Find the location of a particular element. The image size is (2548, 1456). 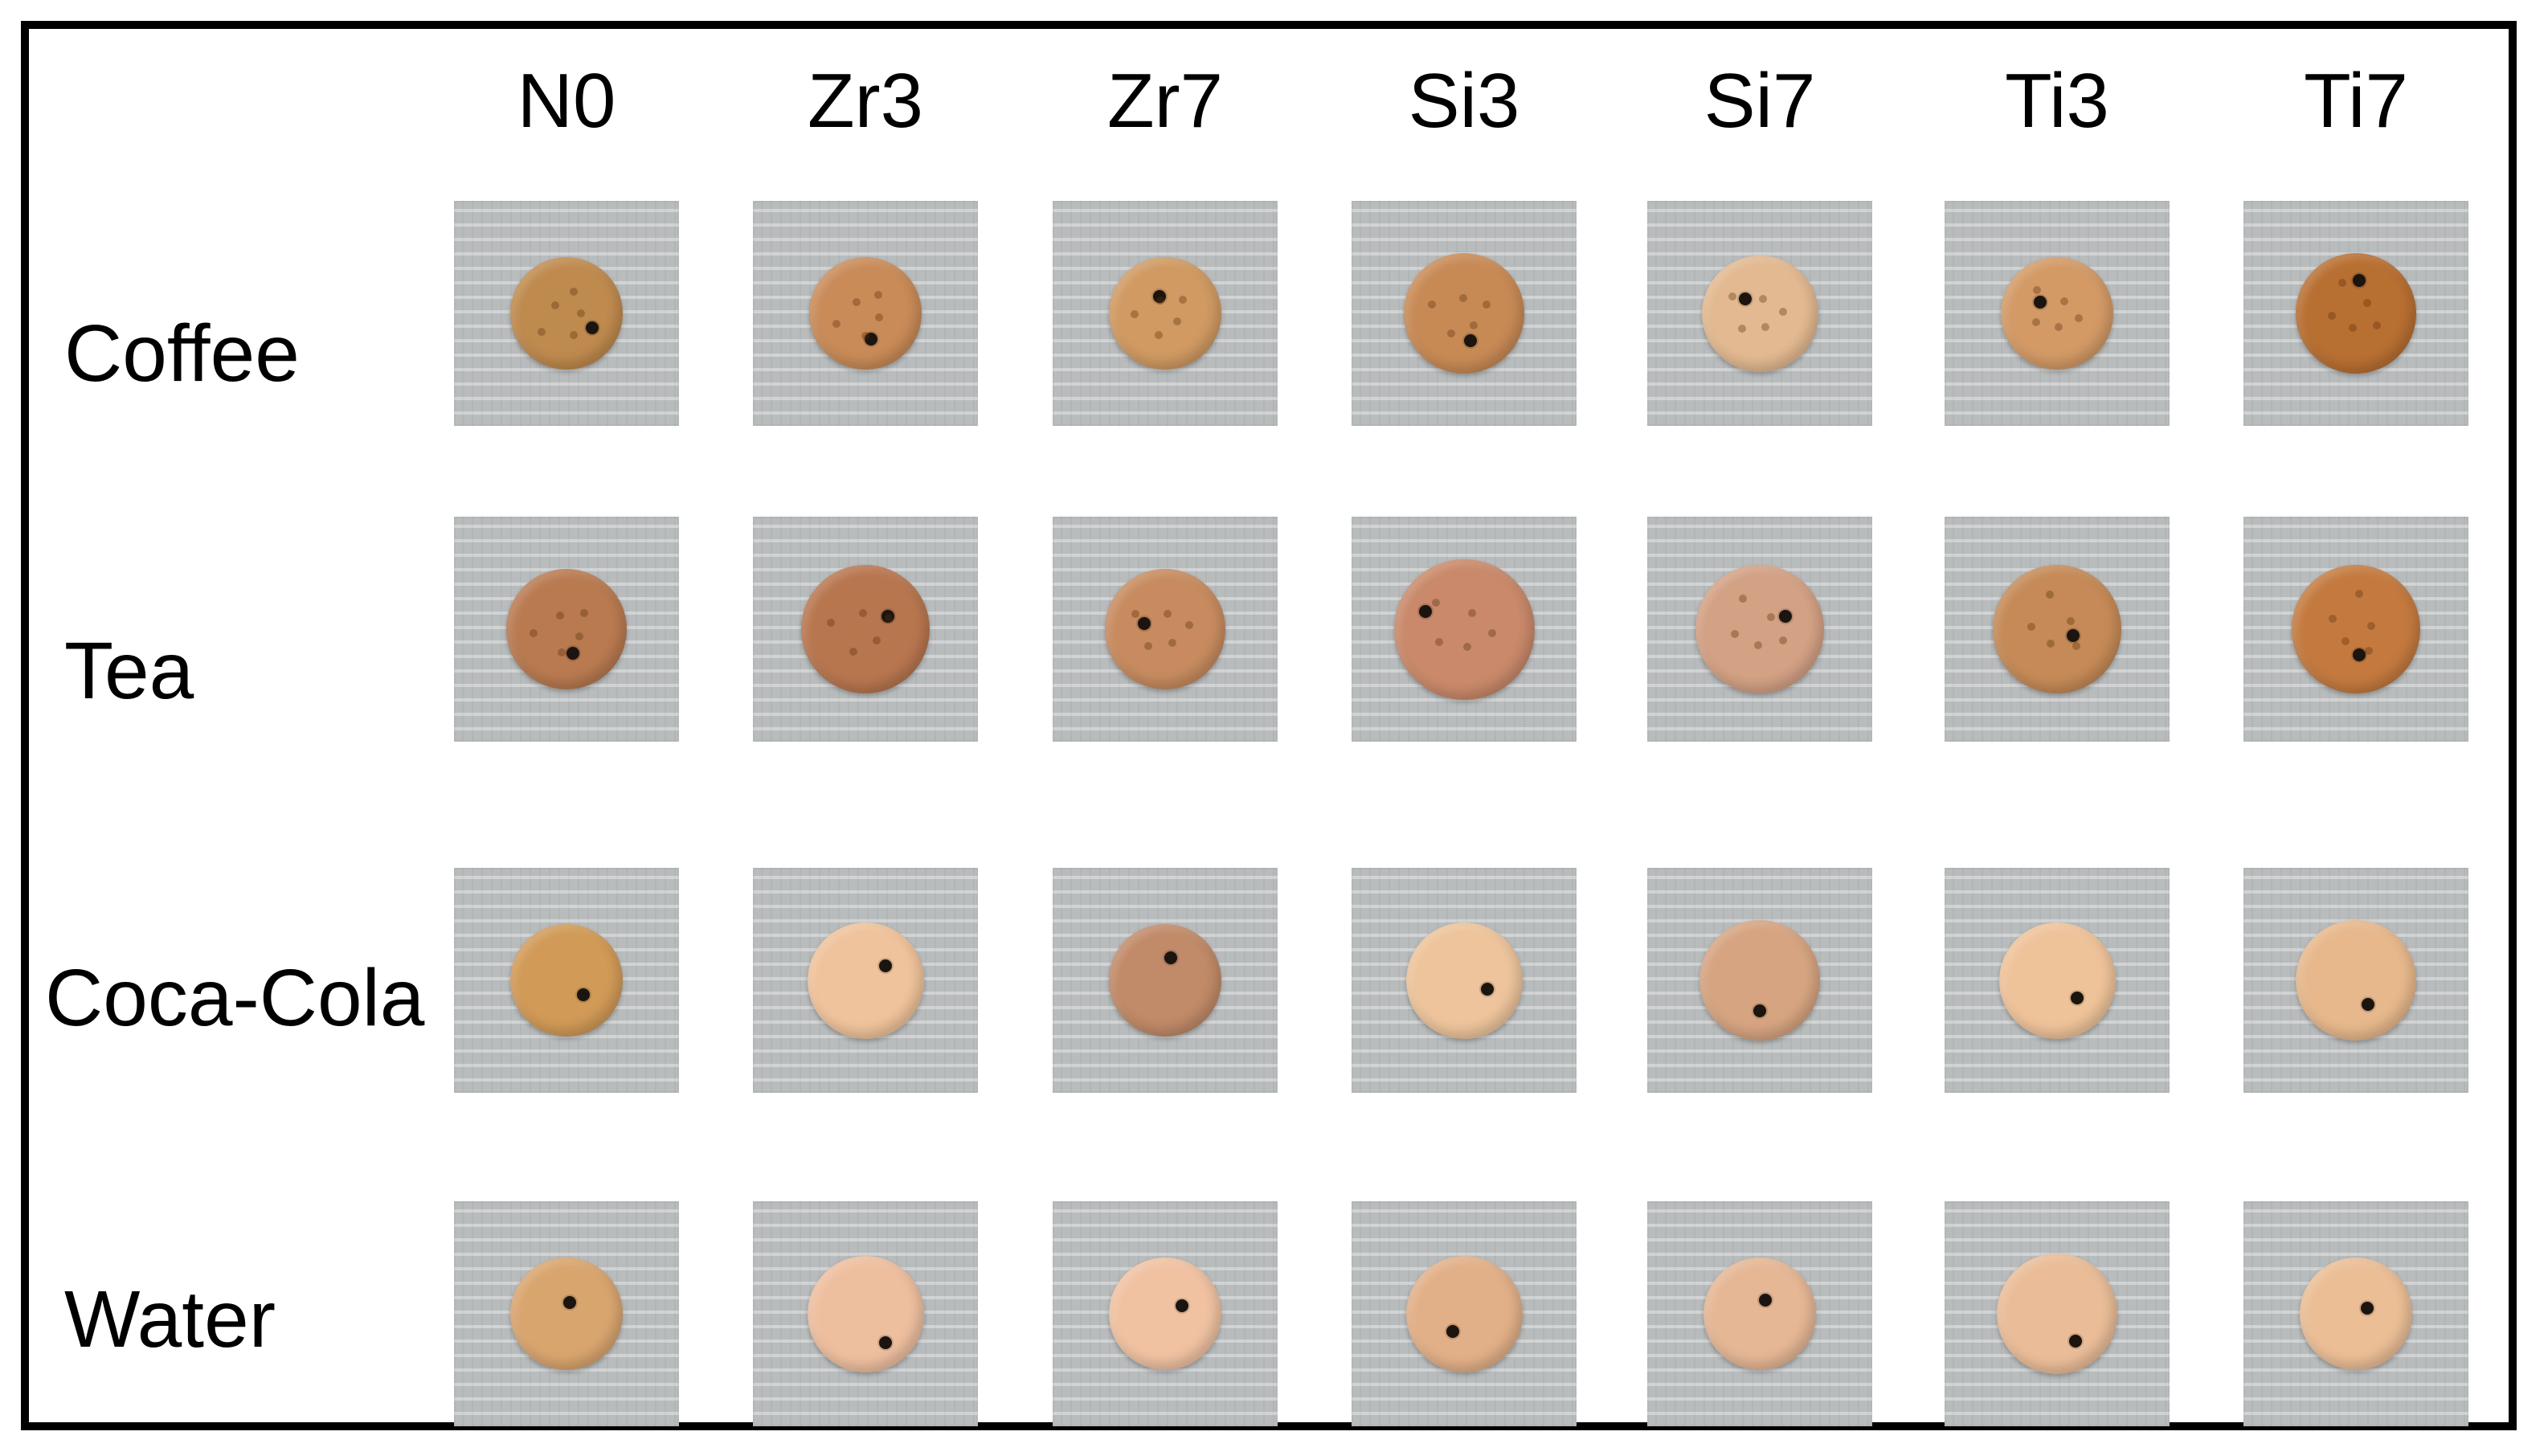

sample-tile-coffee-zr3 is located at coordinates (866, 313).